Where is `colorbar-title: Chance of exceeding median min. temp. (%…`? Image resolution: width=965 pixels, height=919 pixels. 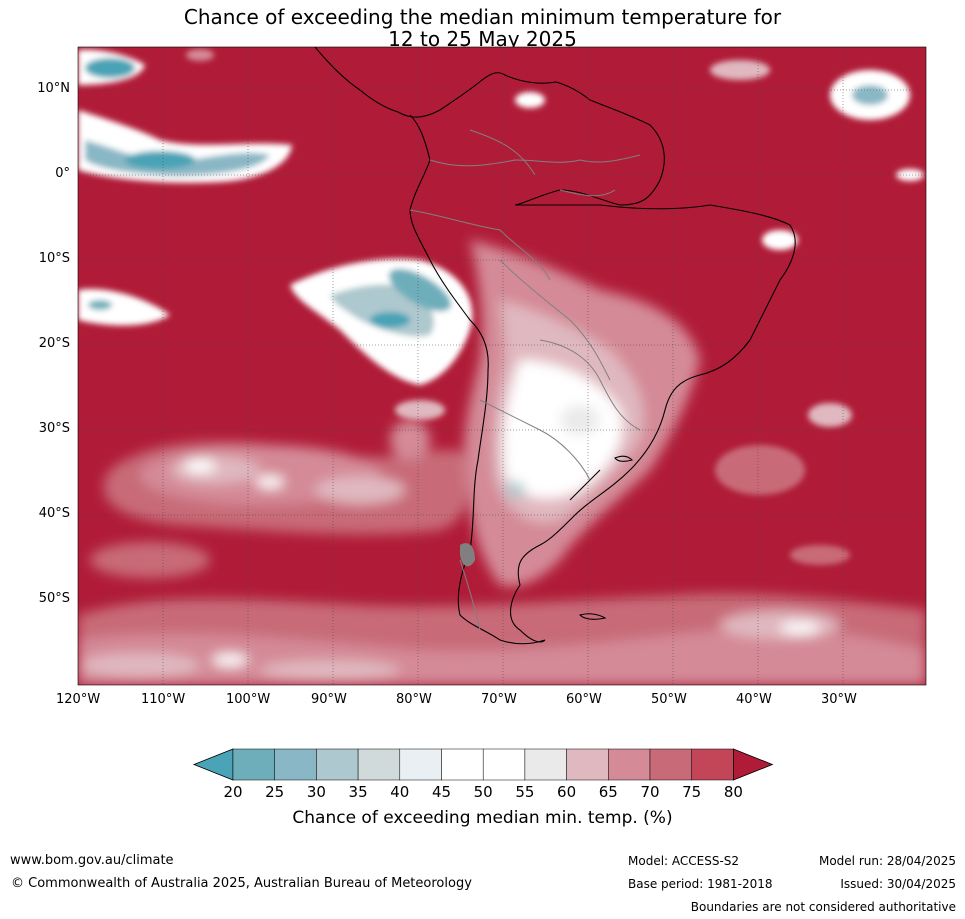 colorbar-title: Chance of exceeding median min. temp. (%… is located at coordinates (482, 818).